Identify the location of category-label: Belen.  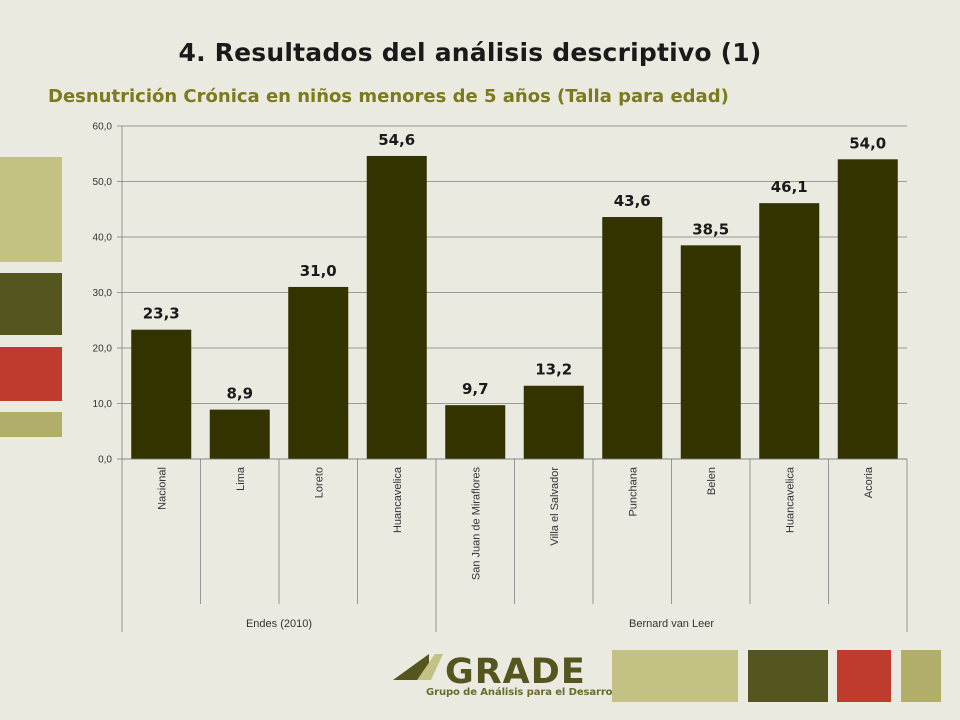
(712, 481).